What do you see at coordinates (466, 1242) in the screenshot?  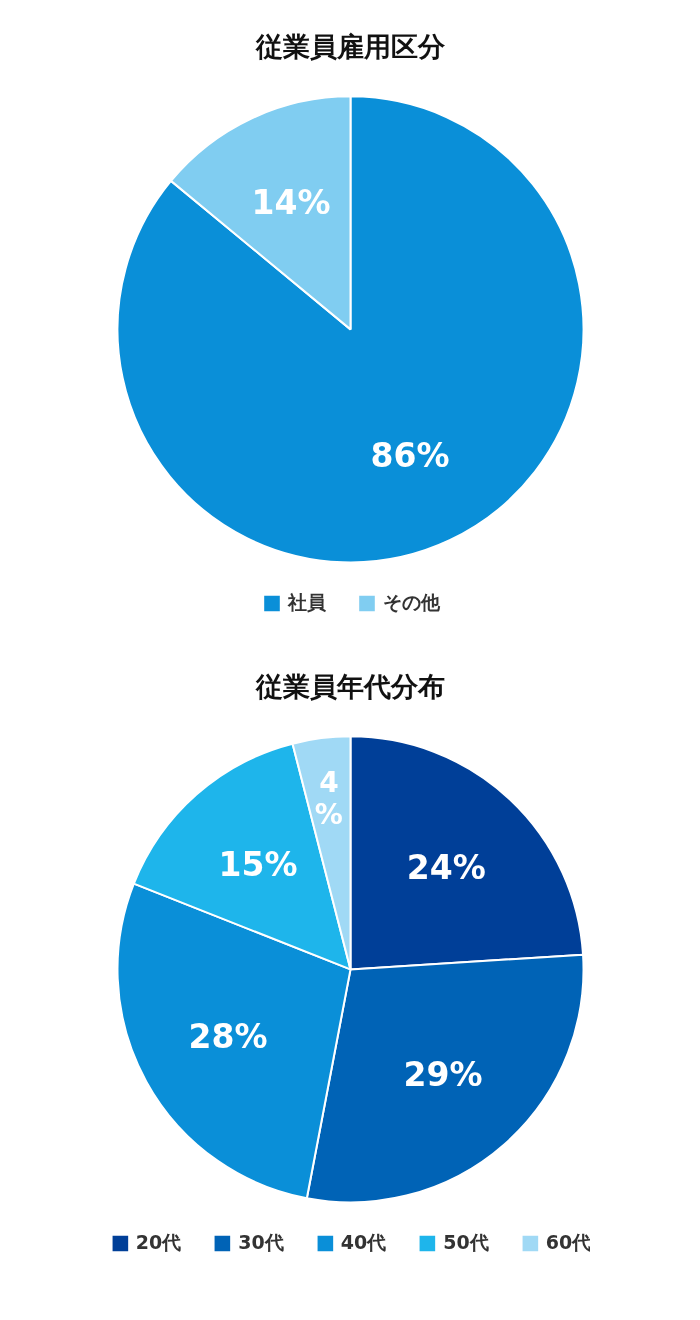 I see `legend-label: 50代` at bounding box center [466, 1242].